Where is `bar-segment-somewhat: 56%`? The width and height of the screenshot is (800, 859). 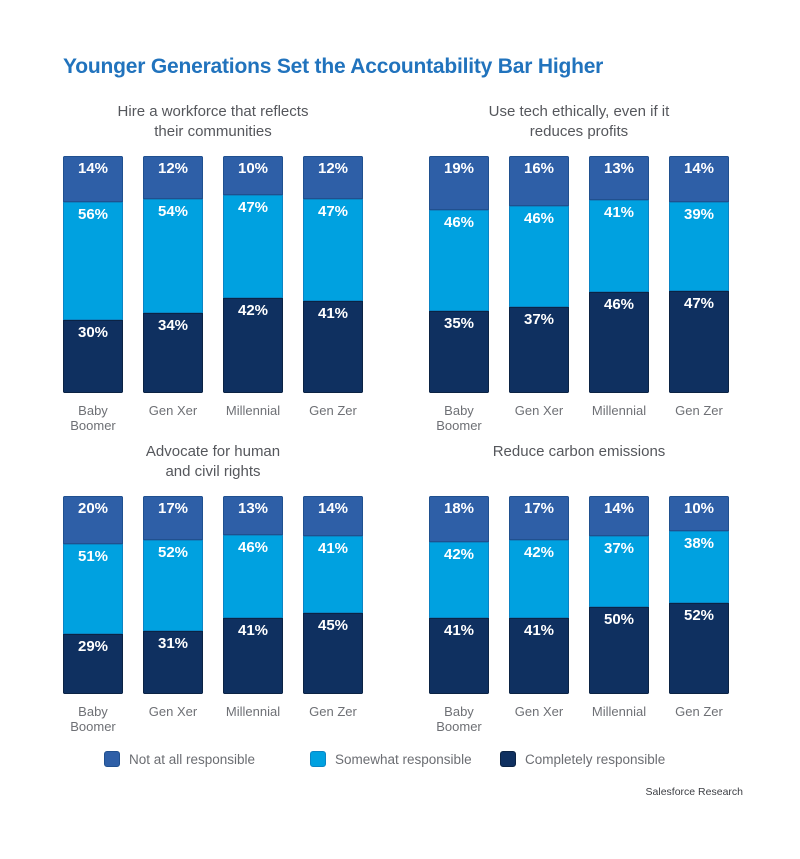
bar-segment-somewhat: 56% is located at coordinates (93, 260).